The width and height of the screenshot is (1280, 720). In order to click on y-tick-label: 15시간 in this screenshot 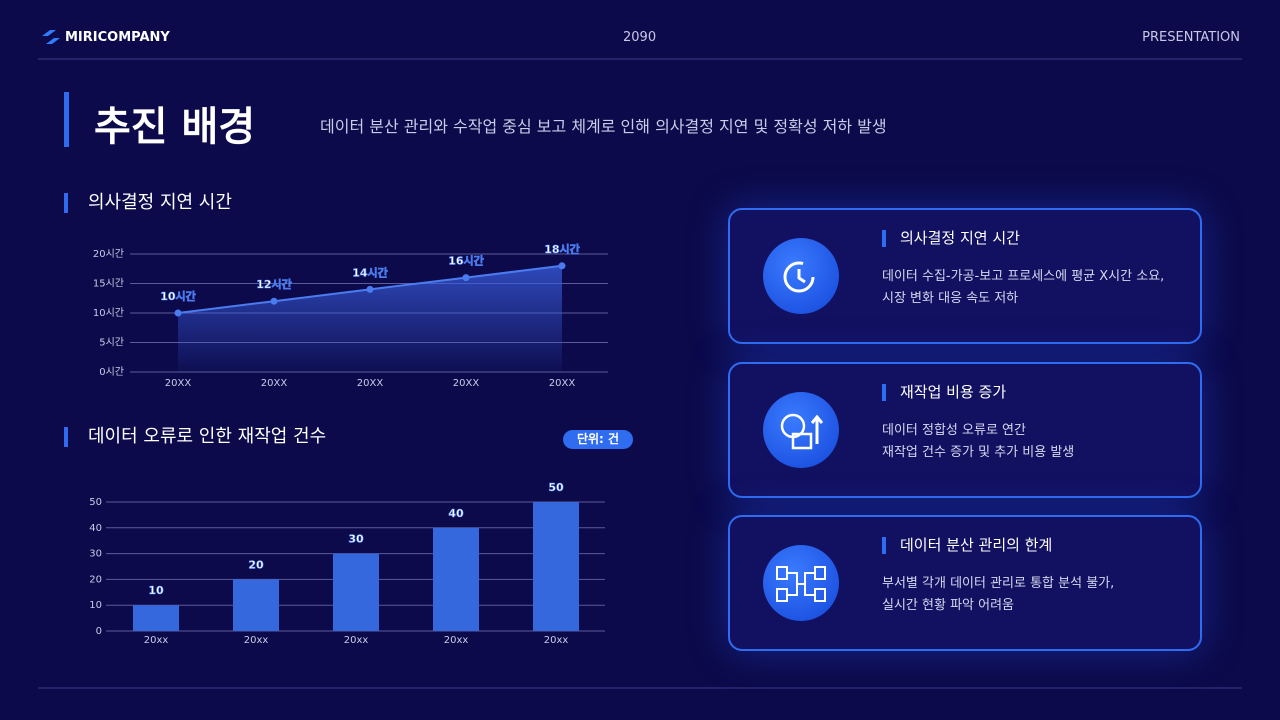, I will do `click(108, 284)`.